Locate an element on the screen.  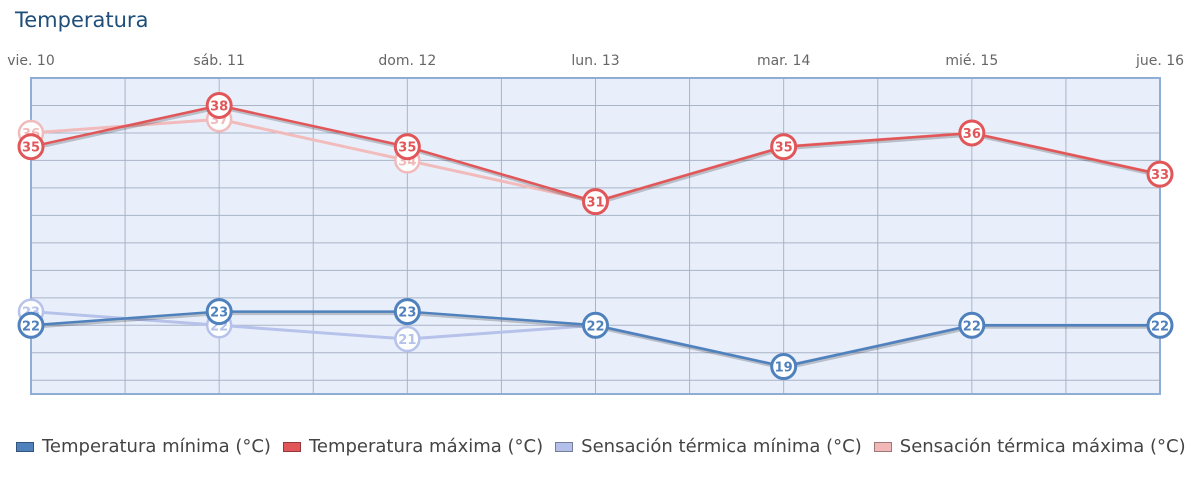
legend-item-temp-max: Temperatura máxima (°C) is located at coordinates (413, 446).